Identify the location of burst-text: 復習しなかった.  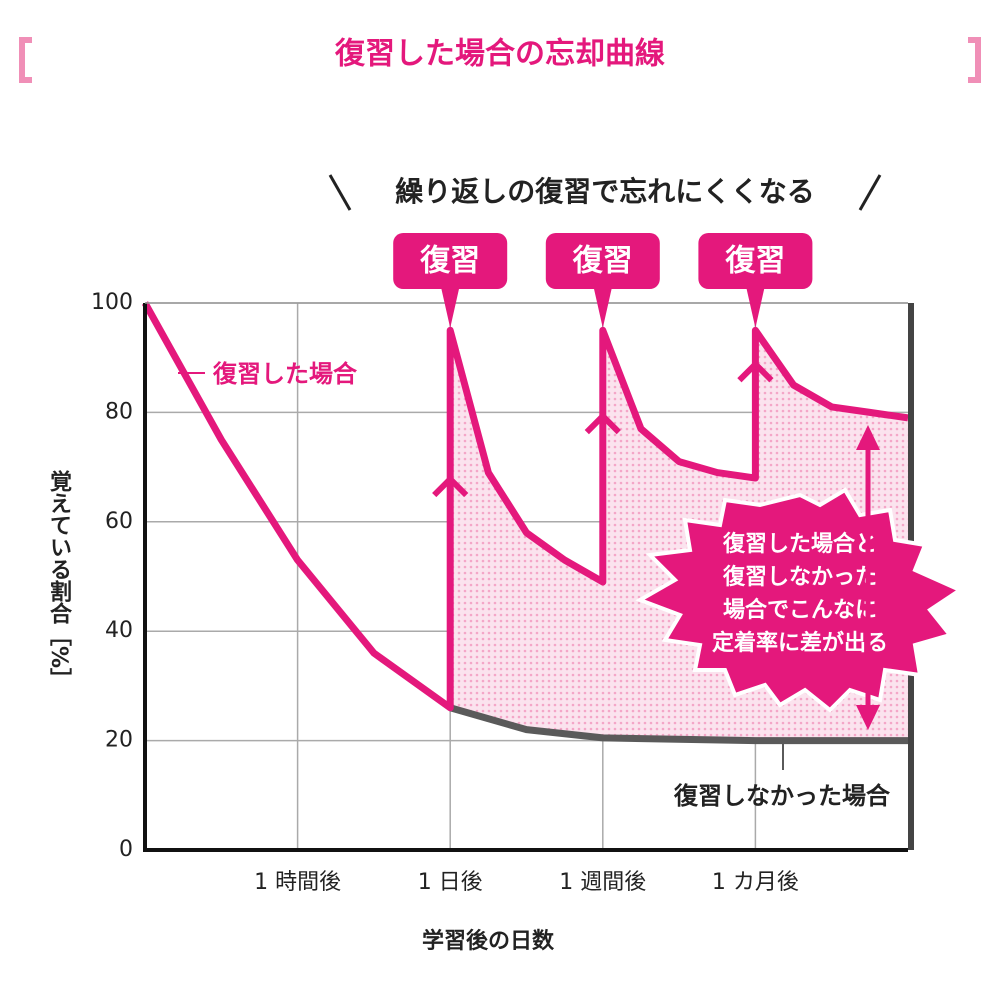
(799, 577).